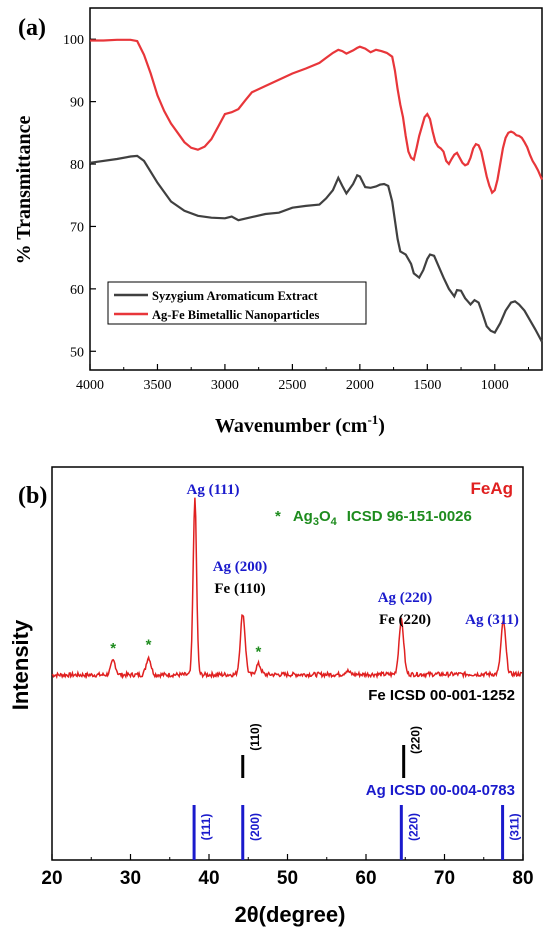 This screenshot has width=550, height=939. What do you see at coordinates (292, 385) in the screenshot?
I see `ftir-x-tick-label: 2500` at bounding box center [292, 385].